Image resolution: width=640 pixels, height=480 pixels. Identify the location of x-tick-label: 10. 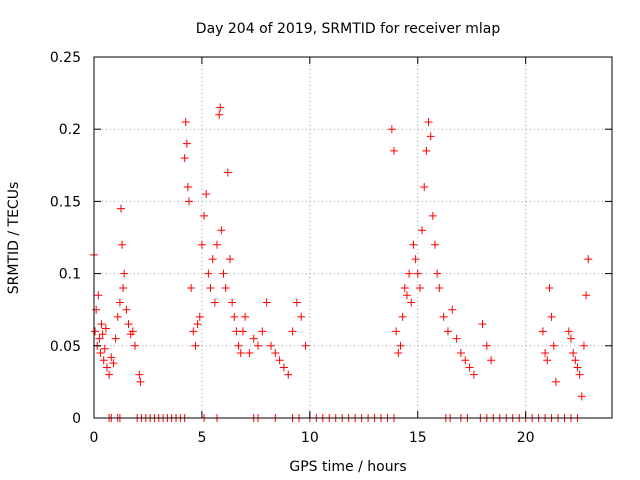
(310, 438).